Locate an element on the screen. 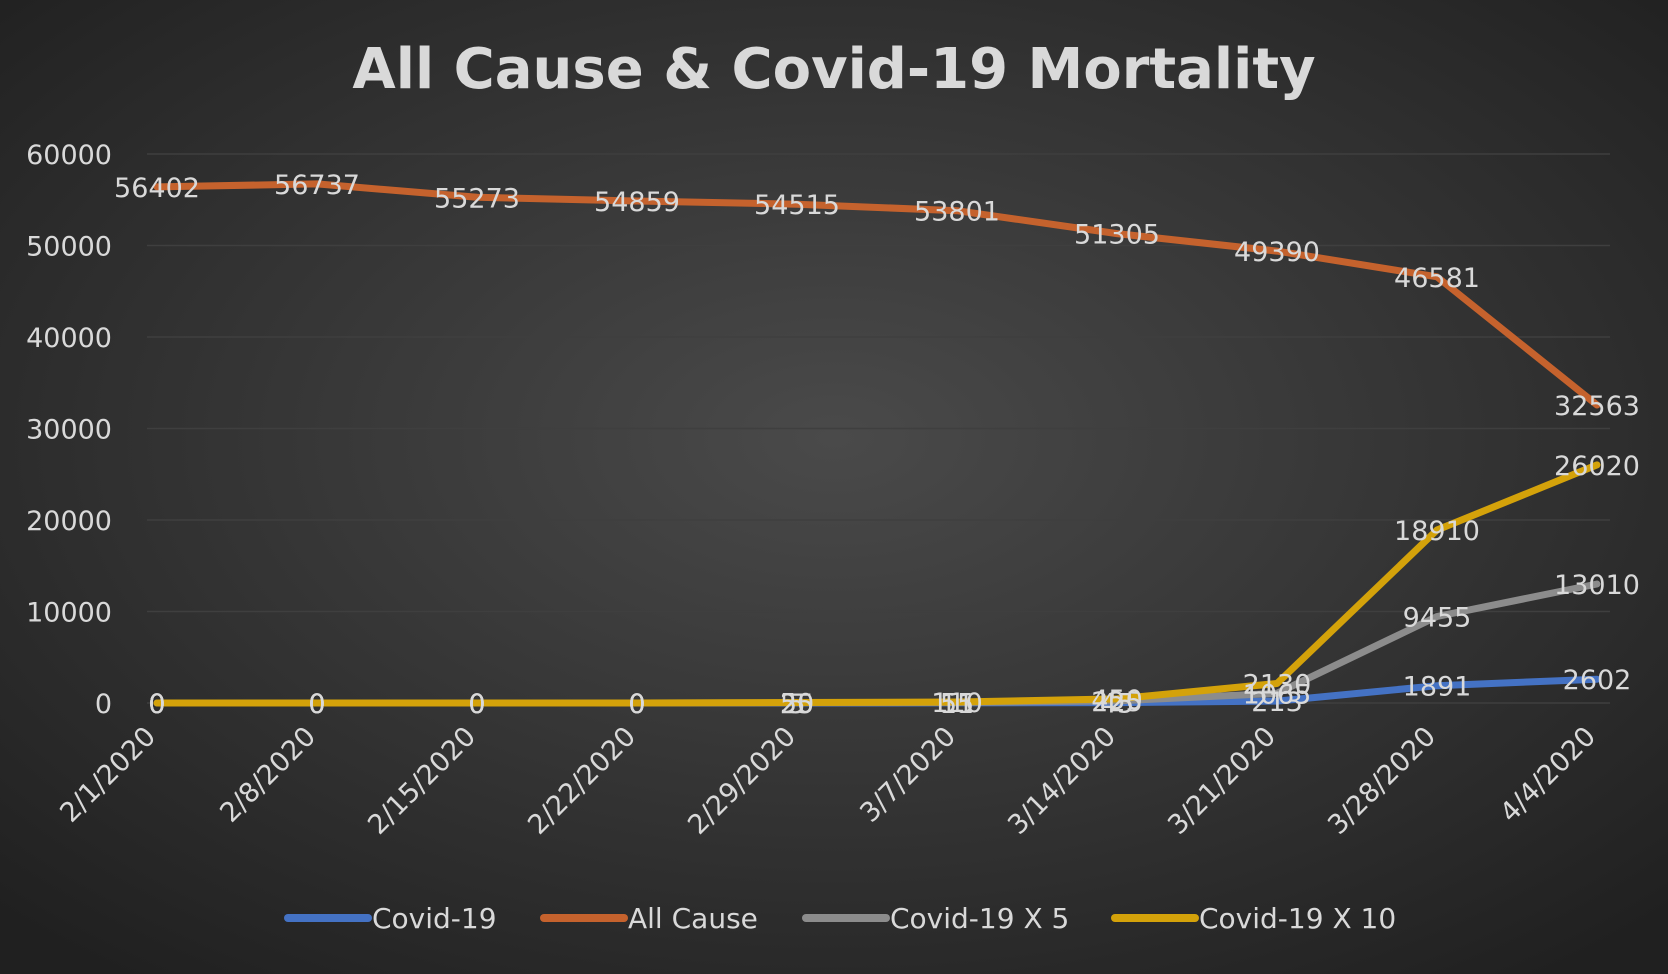  y-tick-label: 10000 is located at coordinates (69, 613).